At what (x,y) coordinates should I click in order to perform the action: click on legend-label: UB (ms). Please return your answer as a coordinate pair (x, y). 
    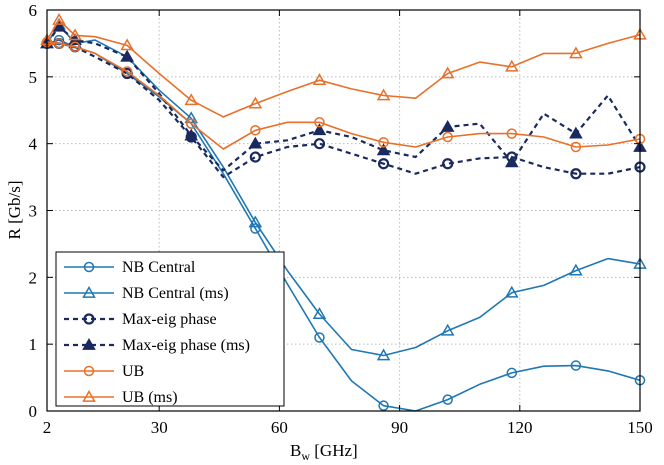
    Looking at the image, I should click on (150, 397).